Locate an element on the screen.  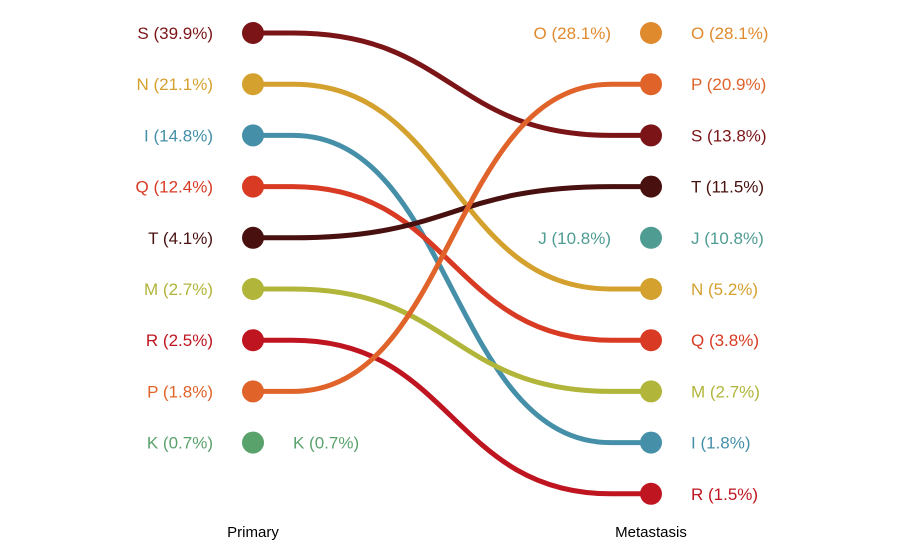
dot-primary-p is located at coordinates (253, 391).